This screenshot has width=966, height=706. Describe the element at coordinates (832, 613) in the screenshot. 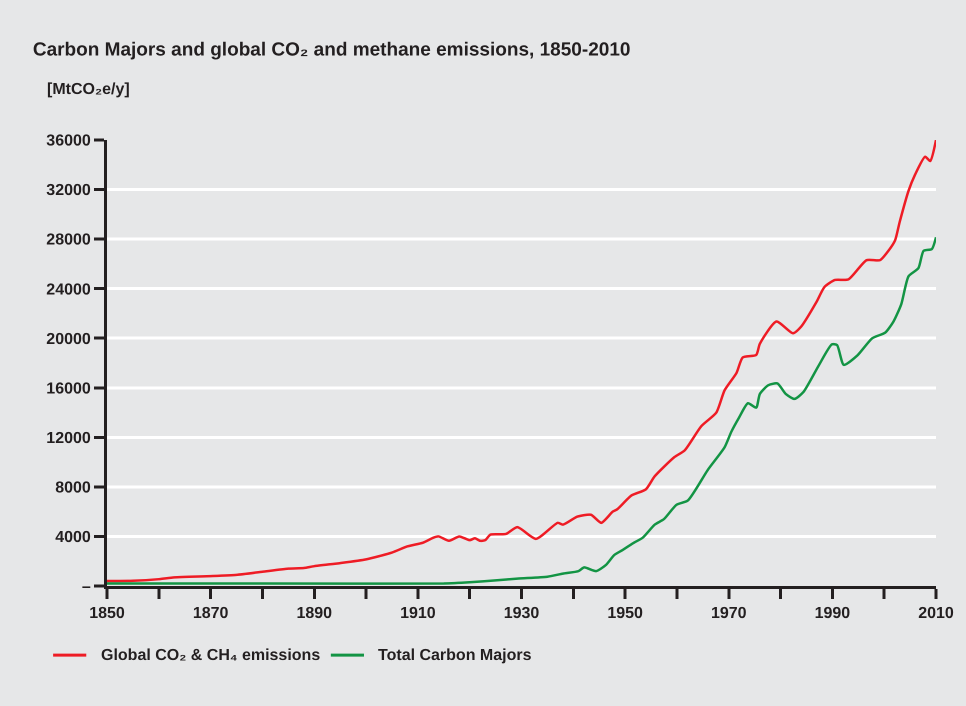

I see `x-tick-label: 1990` at that location.